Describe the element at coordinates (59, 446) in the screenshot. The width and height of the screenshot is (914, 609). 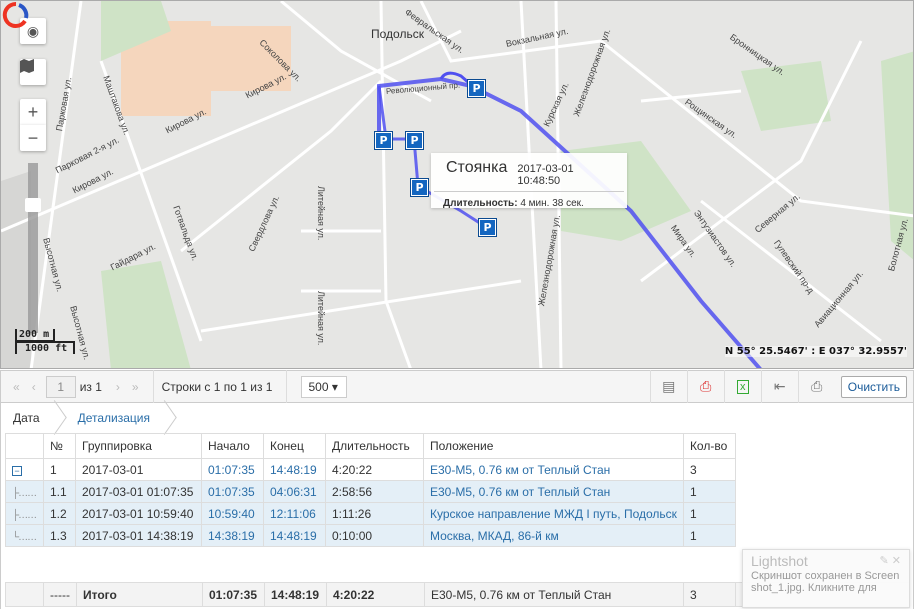
I see `header-number: №` at that location.